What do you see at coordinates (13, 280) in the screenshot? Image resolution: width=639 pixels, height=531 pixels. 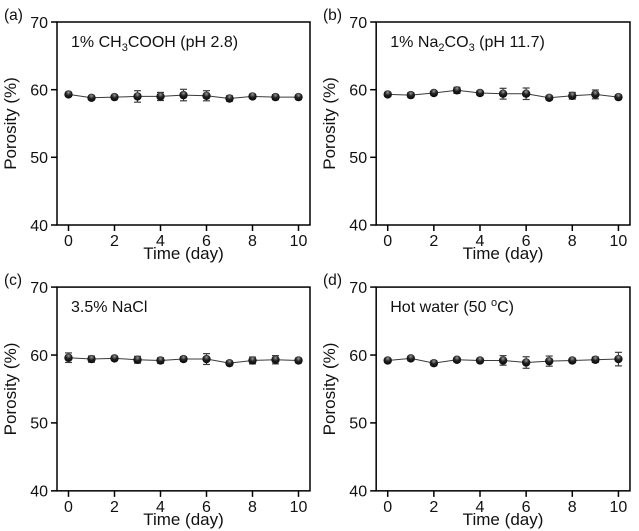 I see `panel-label: (c)` at bounding box center [13, 280].